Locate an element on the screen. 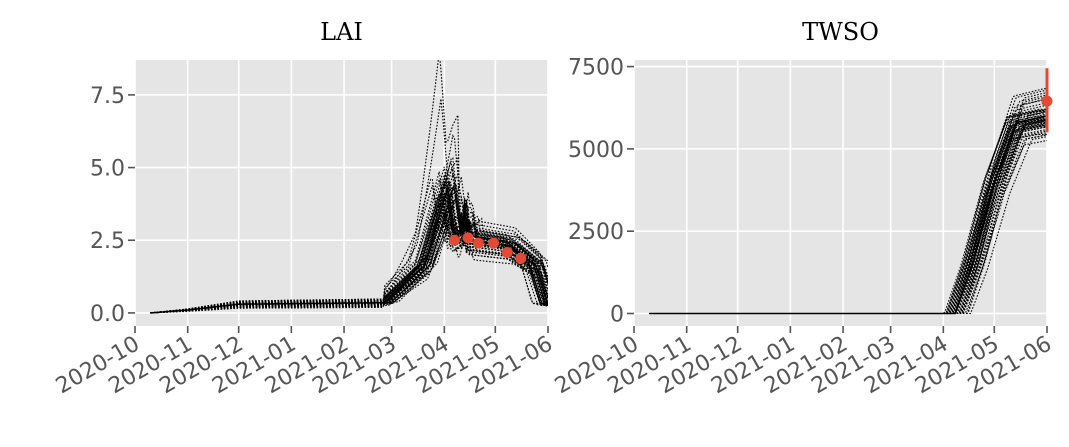 This screenshot has height=447, width=1069. lai-y-axis: 0.0 2.5 5.0 7.5 is located at coordinates (112, 205).